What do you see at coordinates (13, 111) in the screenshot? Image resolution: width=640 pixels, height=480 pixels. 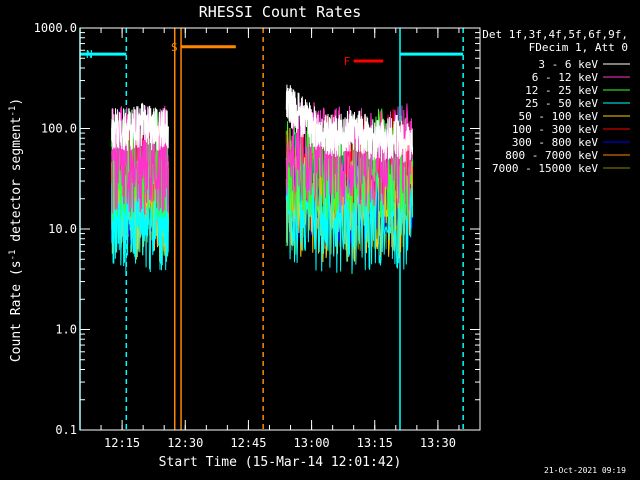 I see `y-axis-label-sup2: -1` at bounding box center [13, 111].